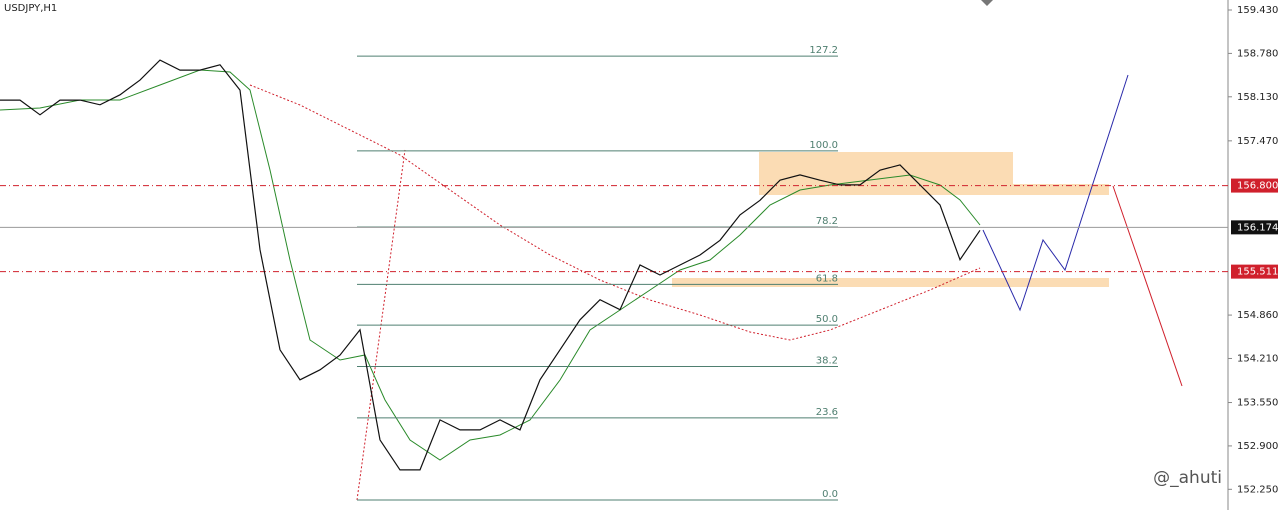 The height and width of the screenshot is (510, 1280). What do you see at coordinates (1257, 272) in the screenshot?
I see `price-label: 155.511` at bounding box center [1257, 272].